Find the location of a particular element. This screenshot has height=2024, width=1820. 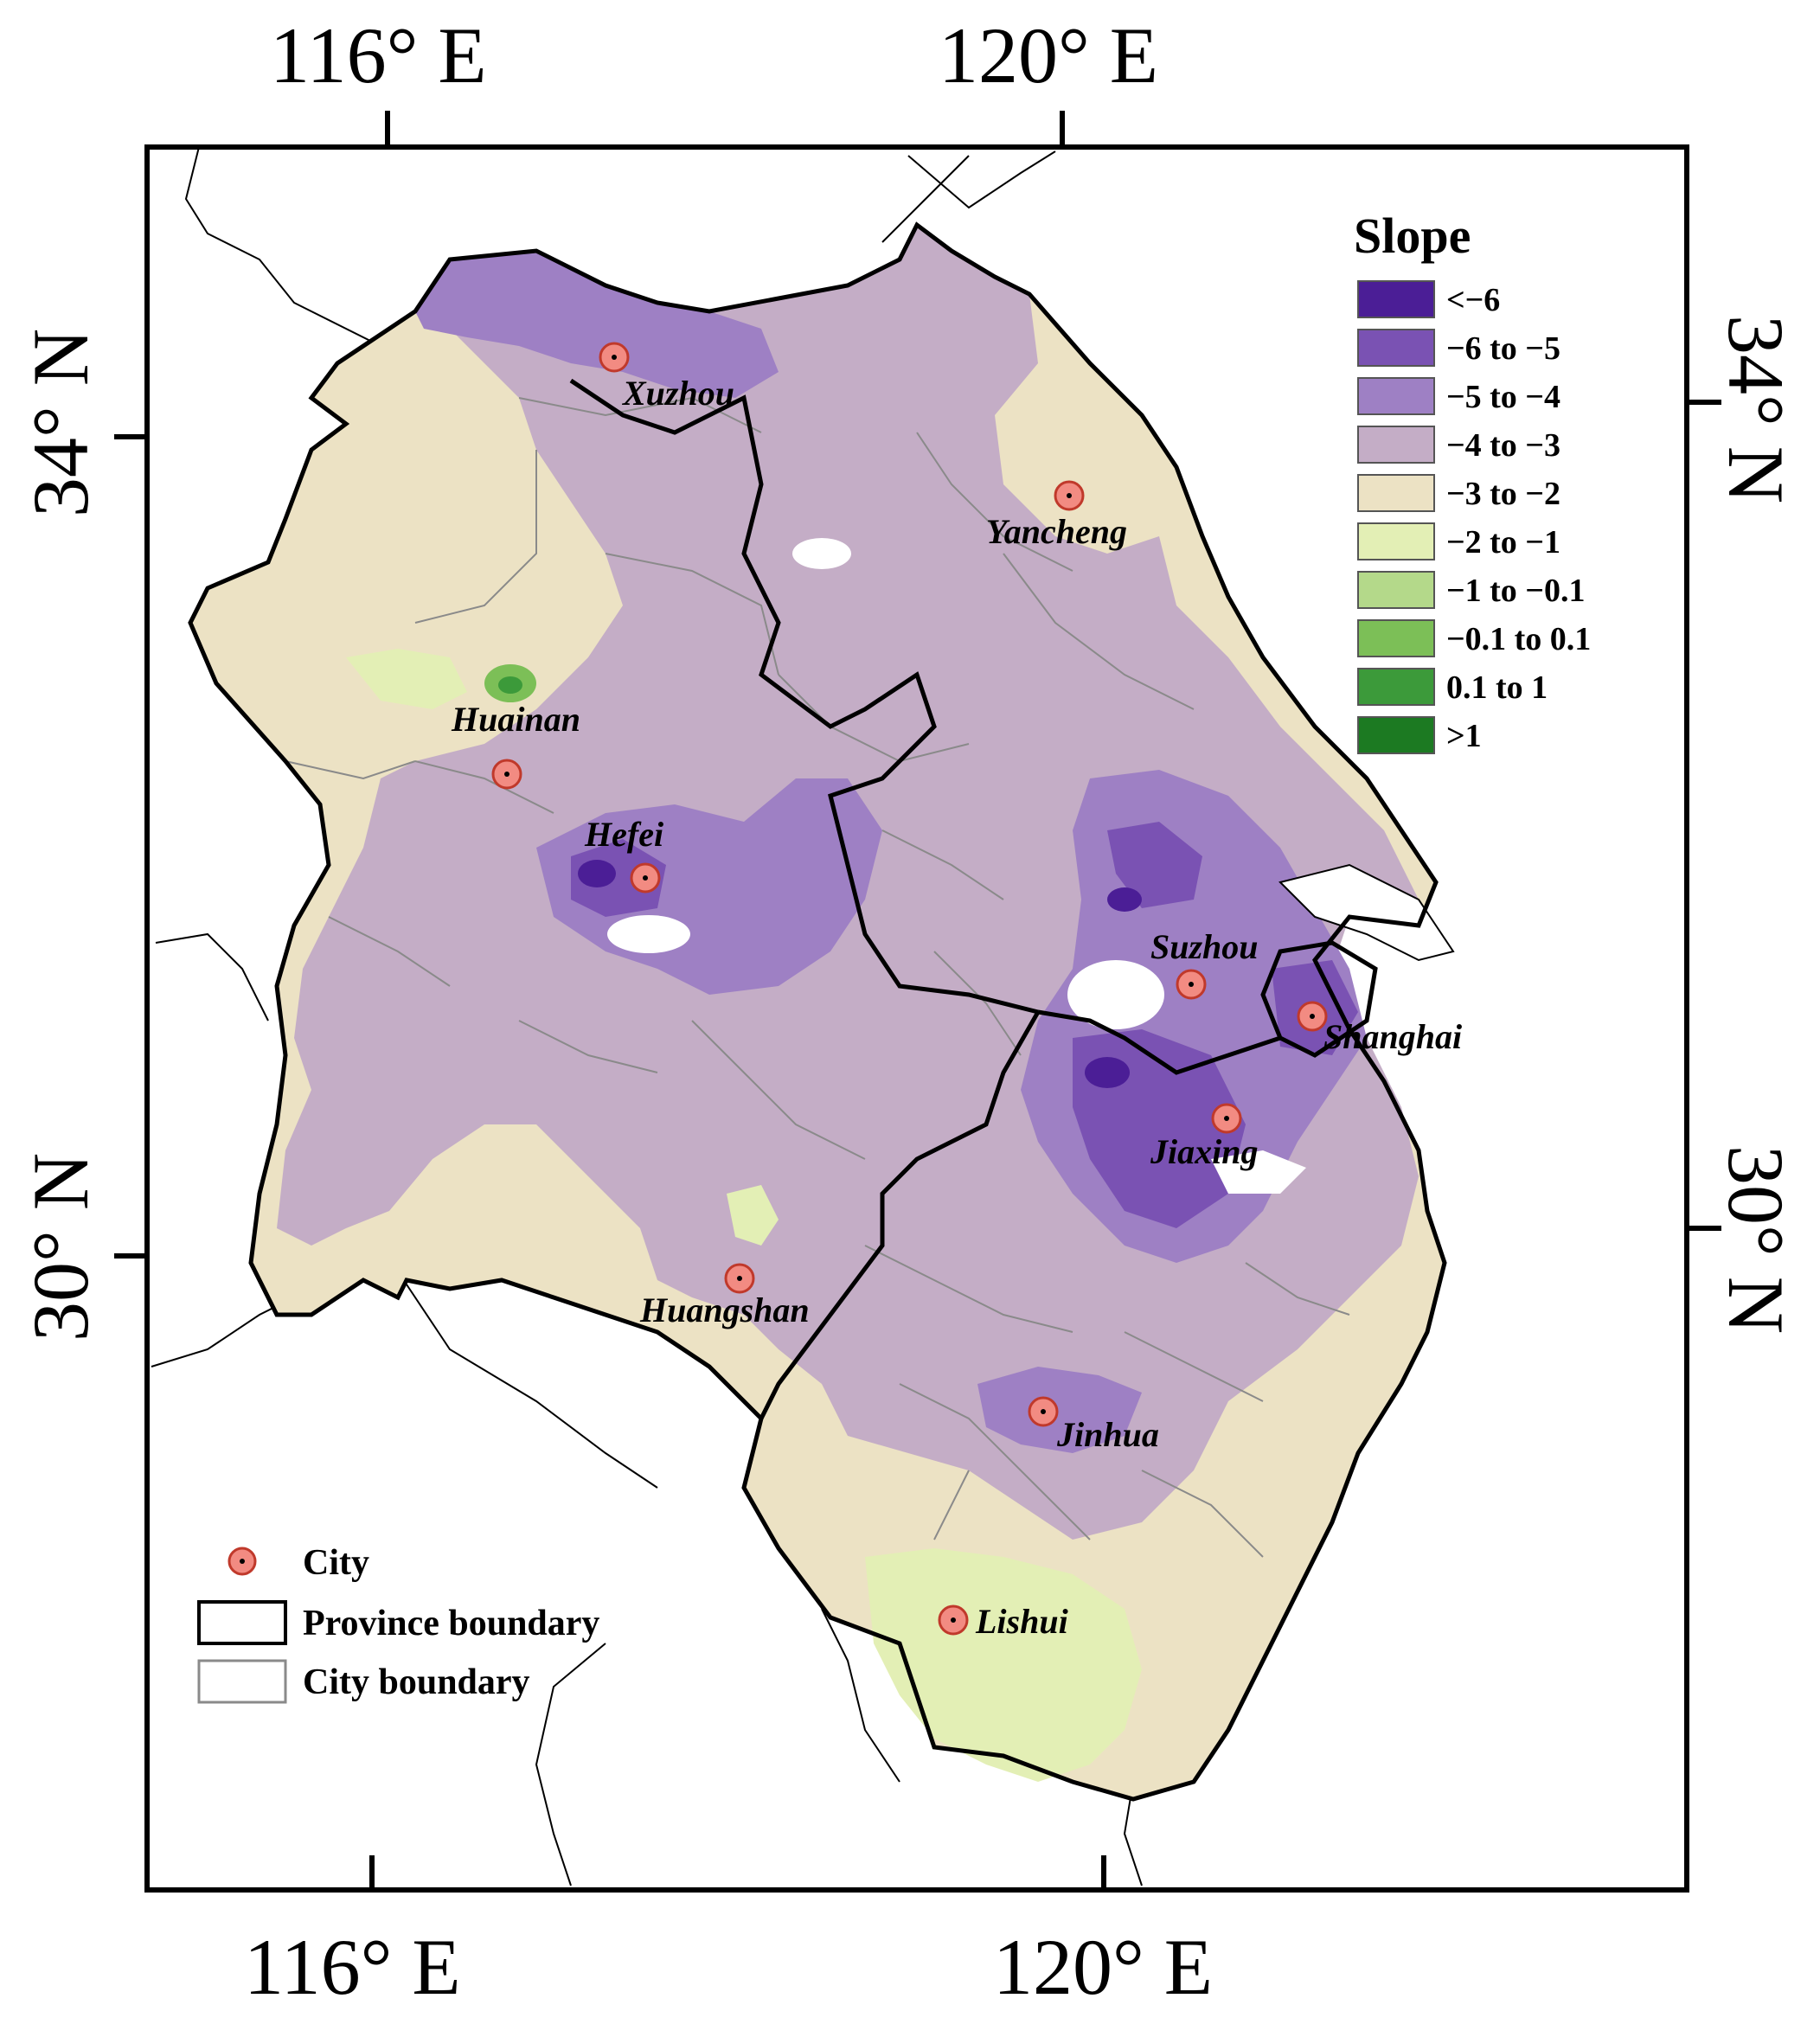

legend-title: Slope is located at coordinates (1412, 236).